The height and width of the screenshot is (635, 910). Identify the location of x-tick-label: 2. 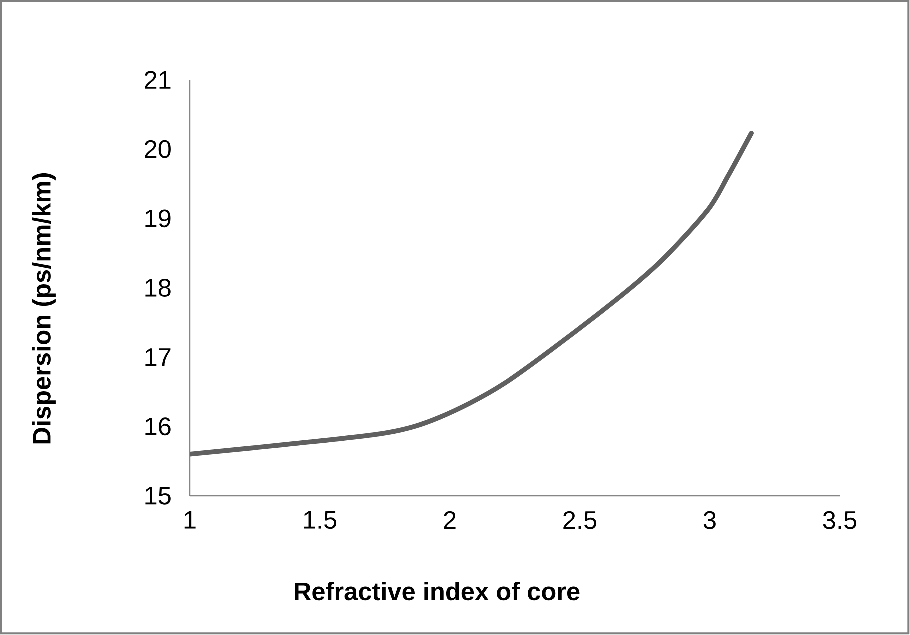
(450, 520).